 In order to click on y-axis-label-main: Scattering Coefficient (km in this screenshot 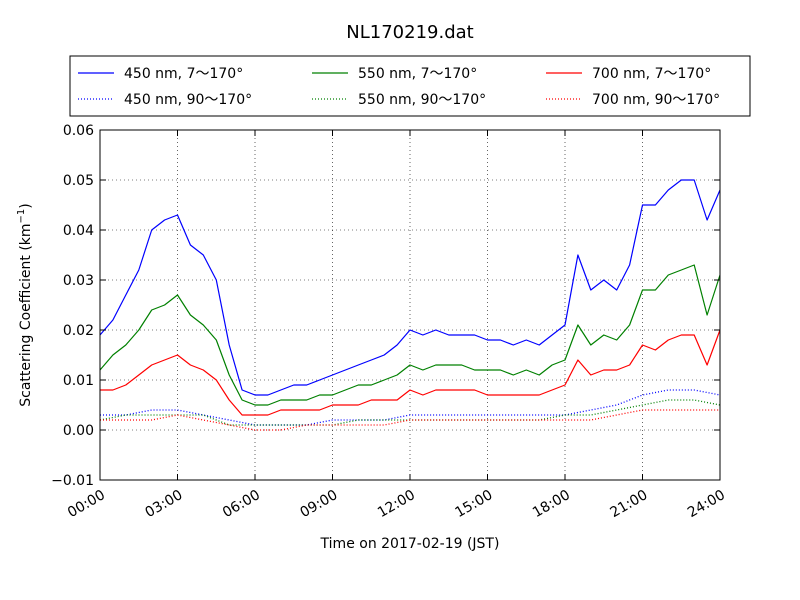, I will do `click(26, 314)`.